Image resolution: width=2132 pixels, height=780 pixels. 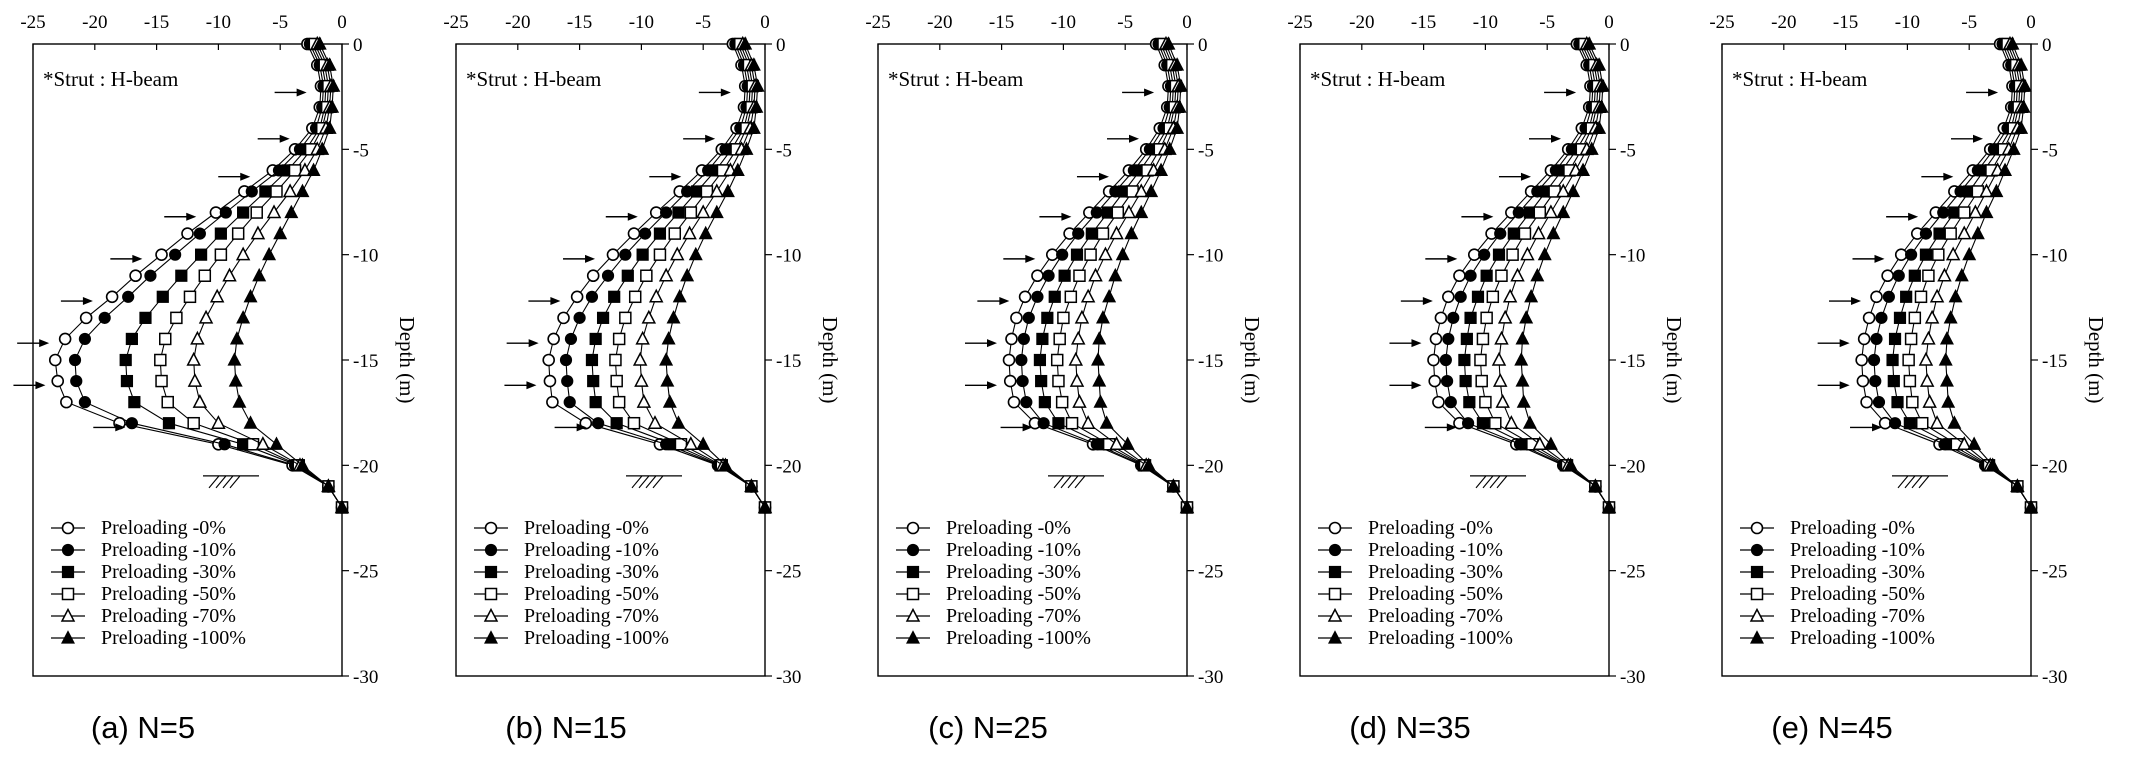 I want to click on x-tick-label: -10, so click(x=1907, y=22).